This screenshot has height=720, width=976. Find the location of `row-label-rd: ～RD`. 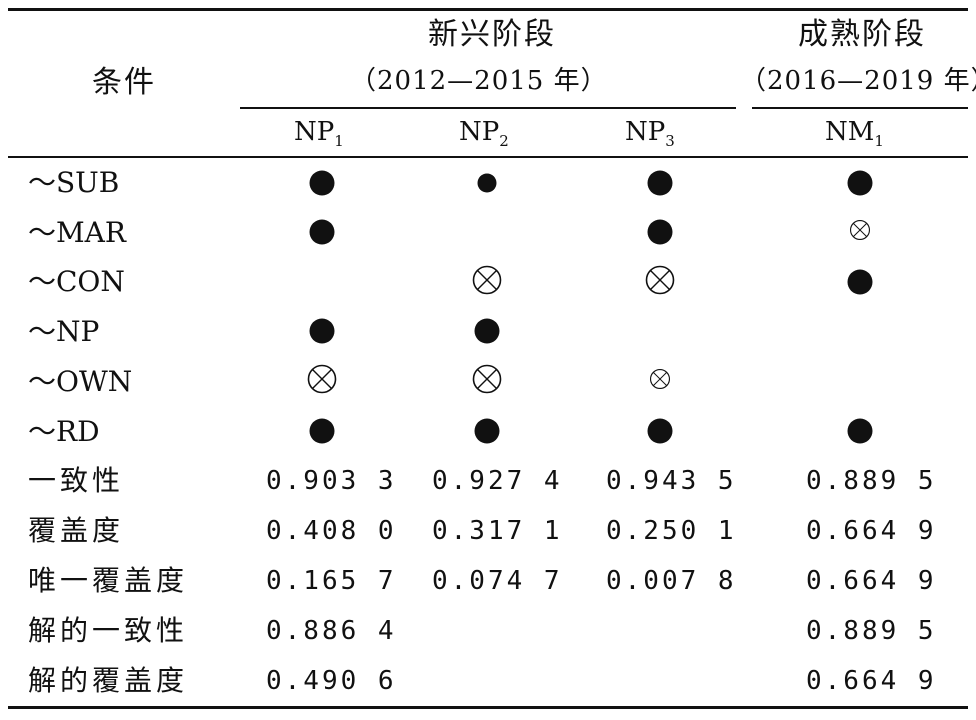

row-label-rd: ～RD is located at coordinates (64, 431).